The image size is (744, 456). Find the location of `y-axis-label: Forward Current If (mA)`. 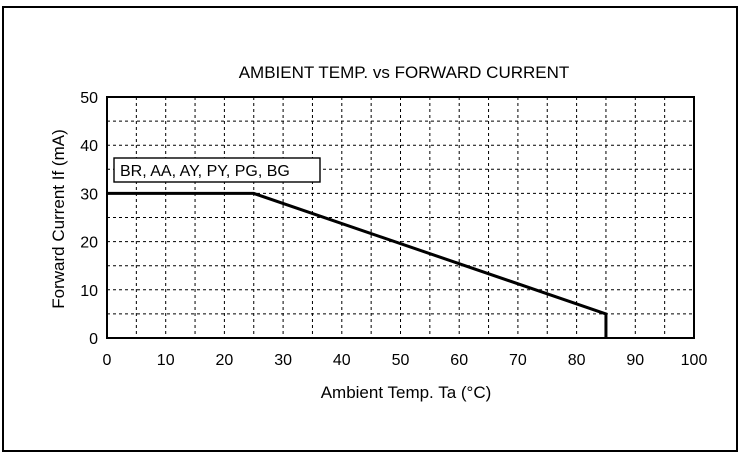

y-axis-label: Forward Current If (mA) is located at coordinates (58, 218).